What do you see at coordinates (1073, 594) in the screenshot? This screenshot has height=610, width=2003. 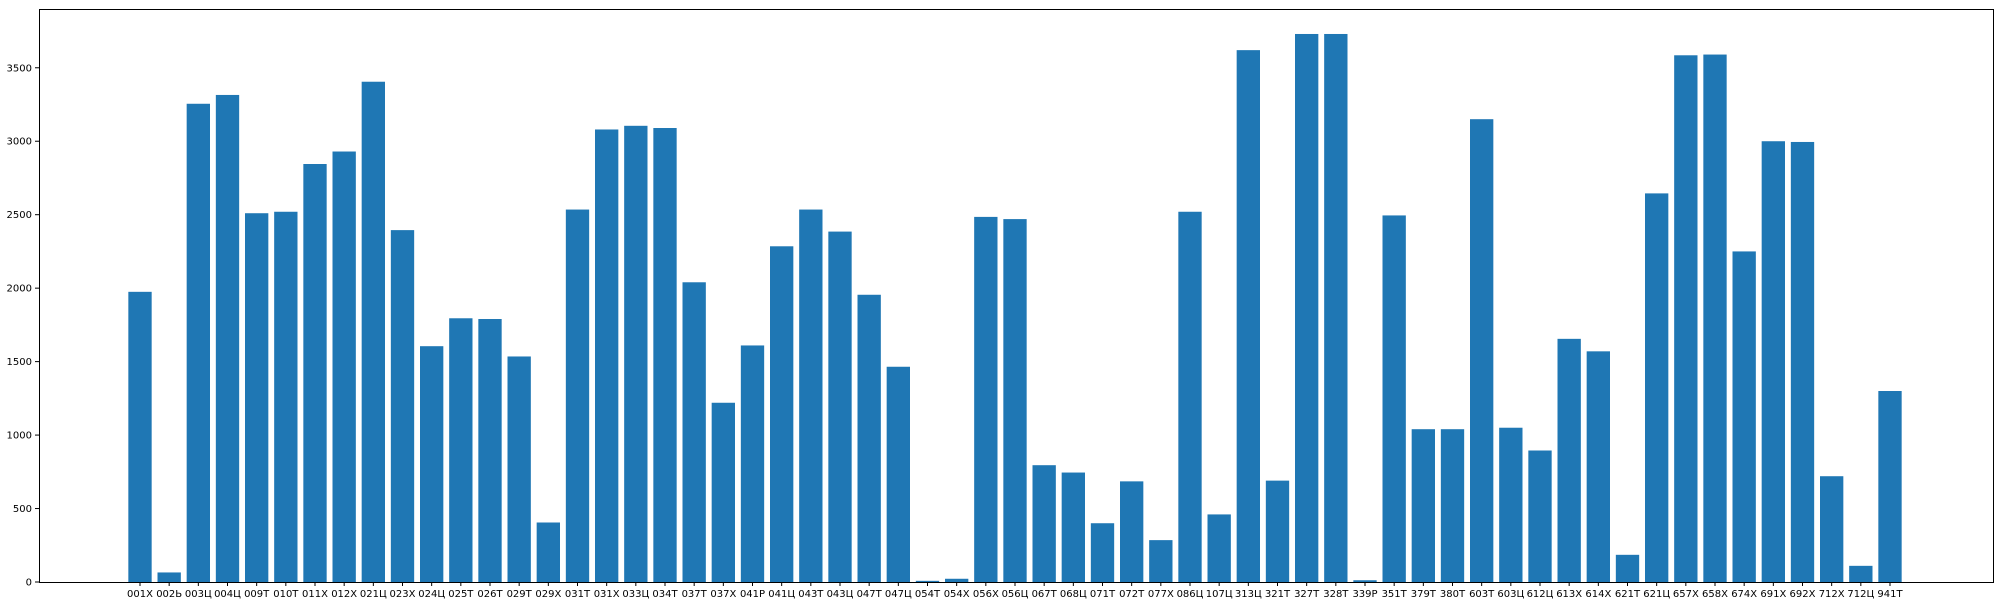 I see `x-tick-label: 068Ц` at bounding box center [1073, 594].